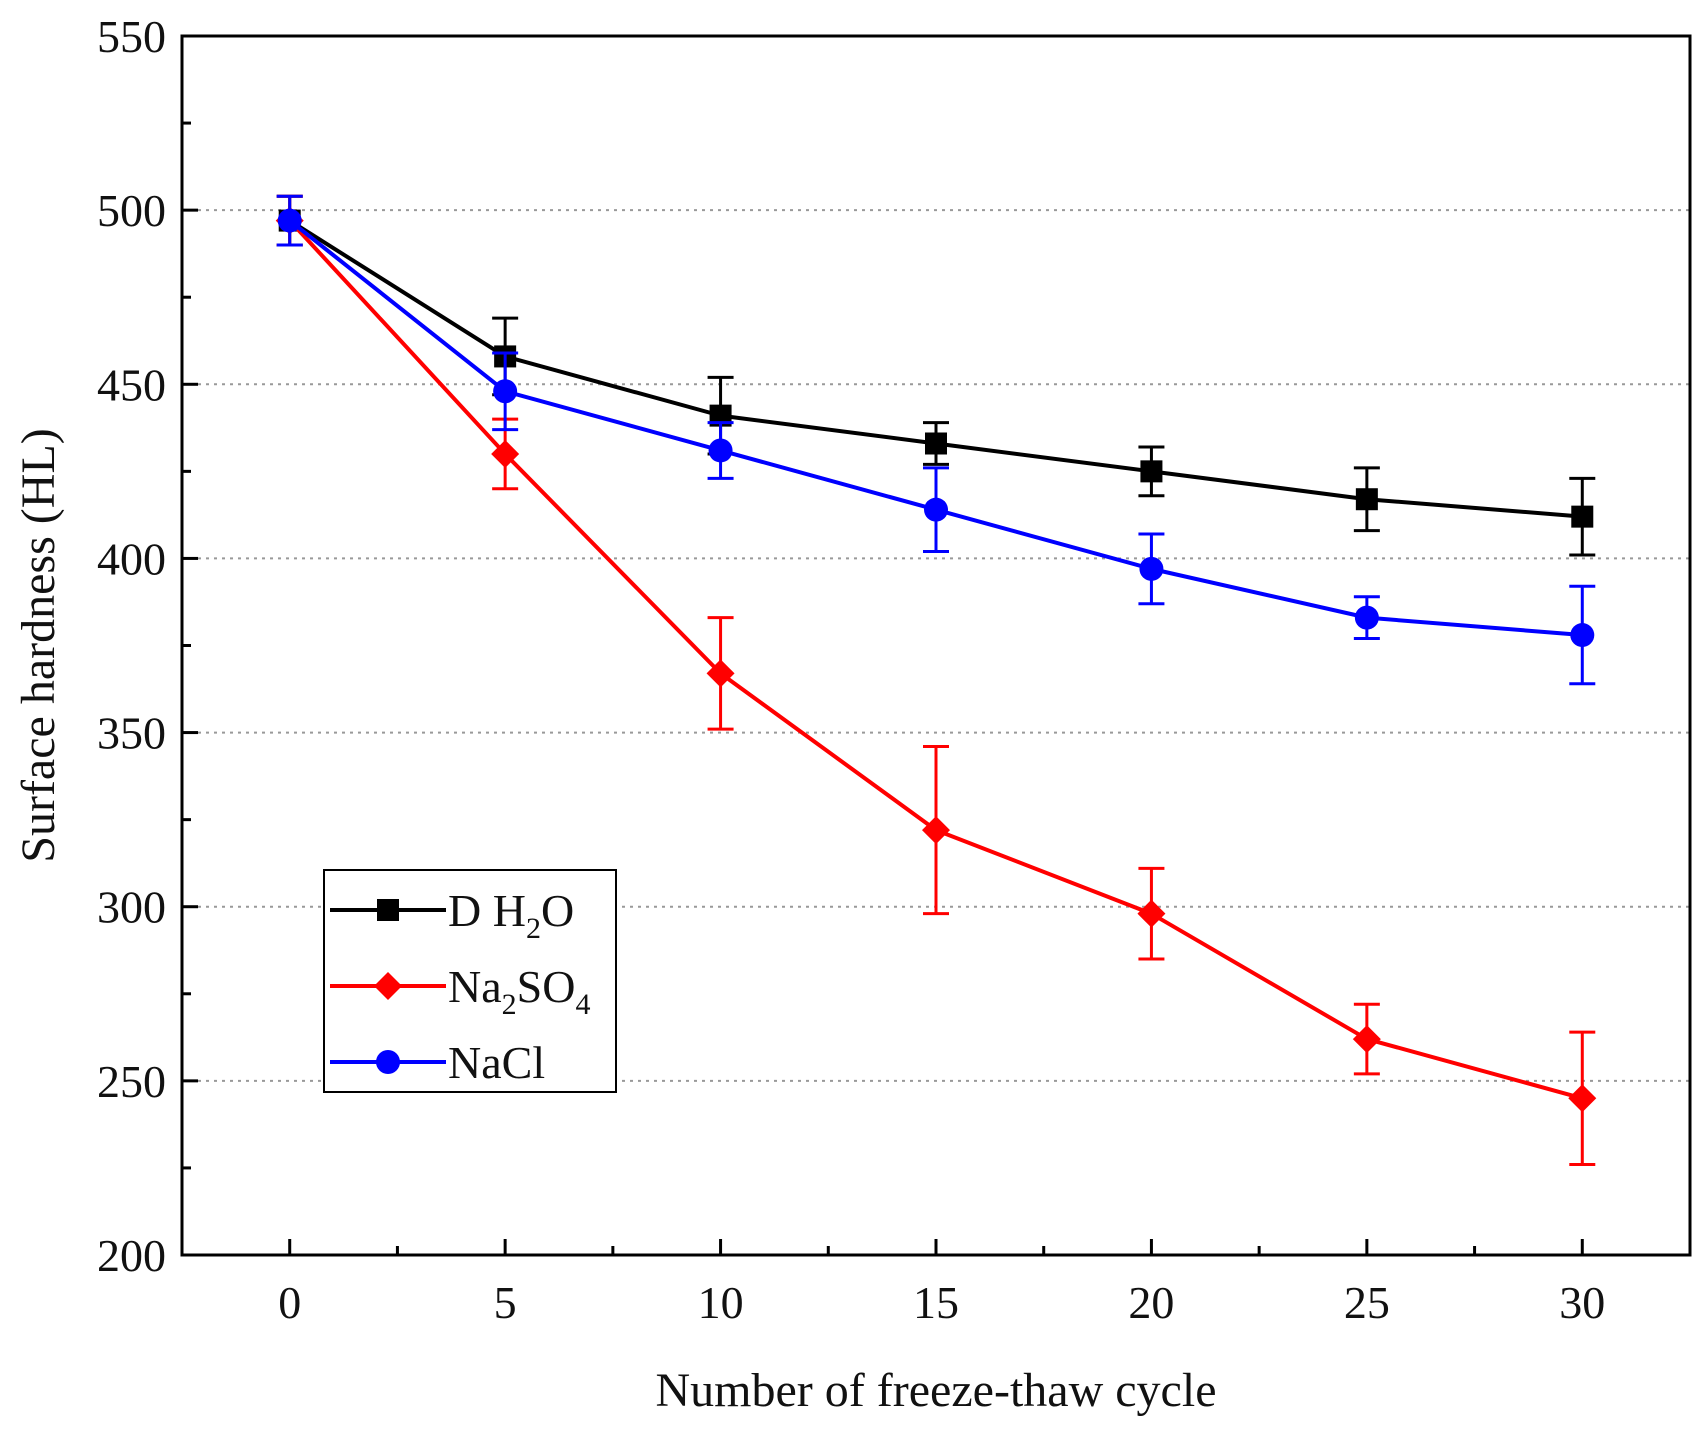 This screenshot has height=1440, width=1703. Describe the element at coordinates (936, 1302) in the screenshot. I see `x-tick-label-15: 15` at that location.